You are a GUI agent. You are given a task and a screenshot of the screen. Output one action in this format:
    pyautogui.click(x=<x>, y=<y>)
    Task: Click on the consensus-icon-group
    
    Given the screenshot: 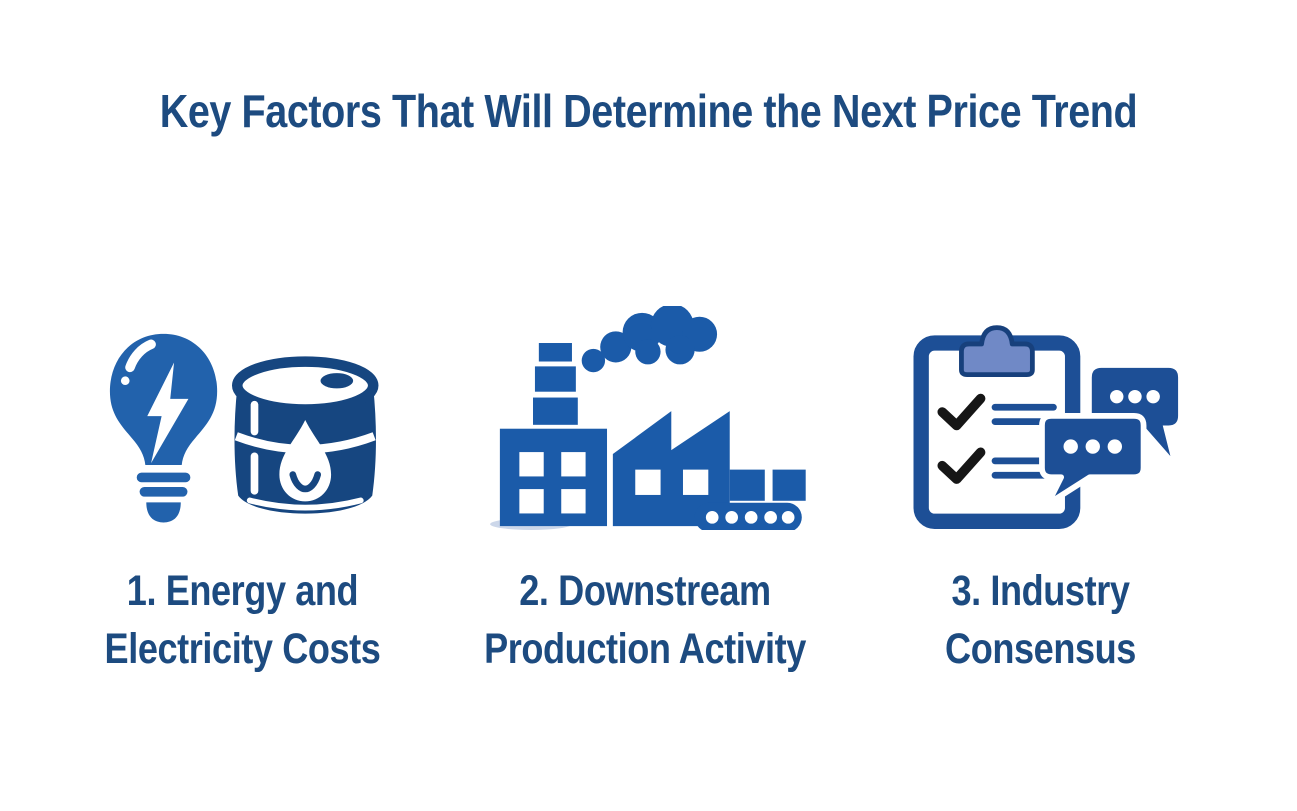 What is the action you would take?
    pyautogui.click(x=1040, y=424)
    